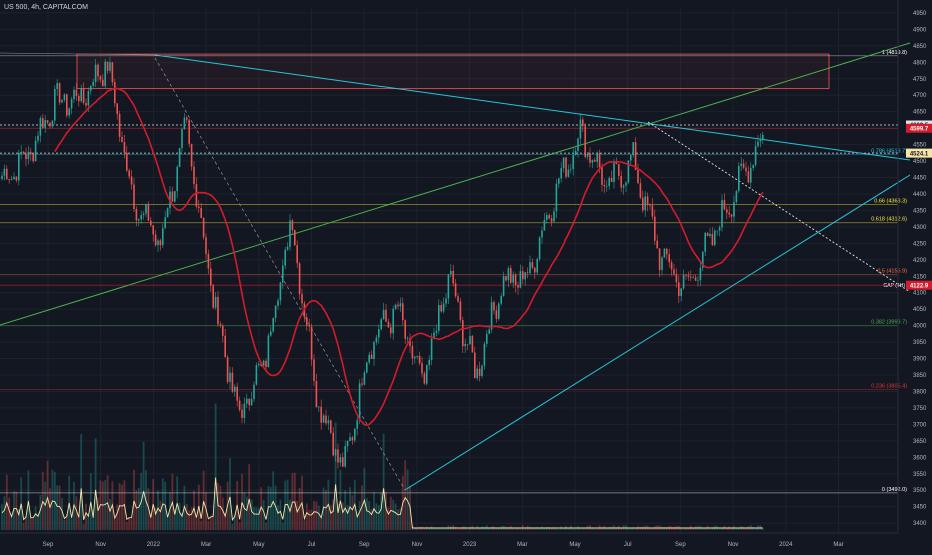  I want to click on x-tick-label: 2022, so click(154, 545).